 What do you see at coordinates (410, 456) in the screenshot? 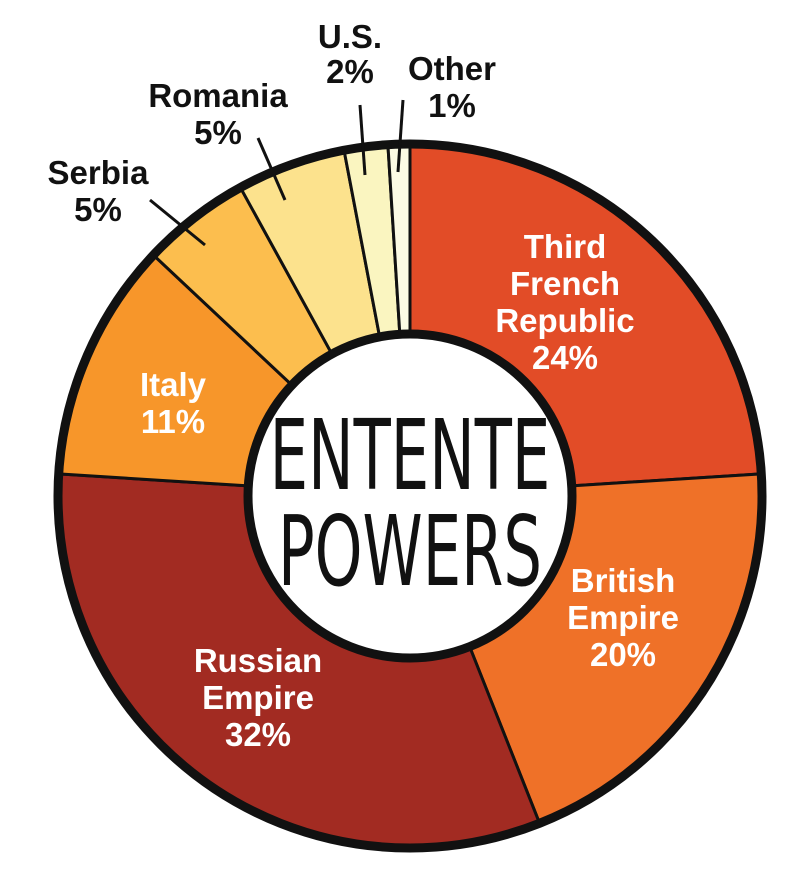
I see `center-label-line-1: ENTENTE` at bounding box center [410, 456].